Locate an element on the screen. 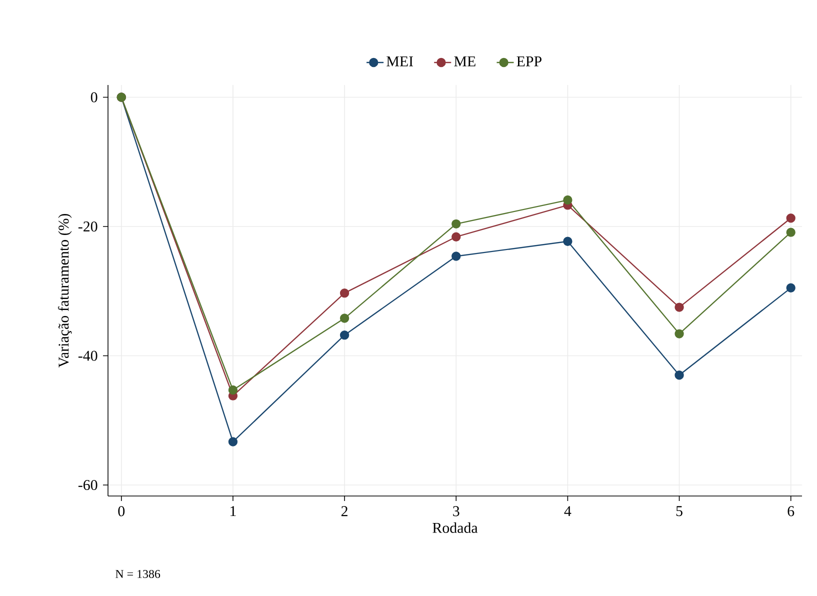 The image size is (817, 596). x-tick-label: 3 is located at coordinates (456, 511).